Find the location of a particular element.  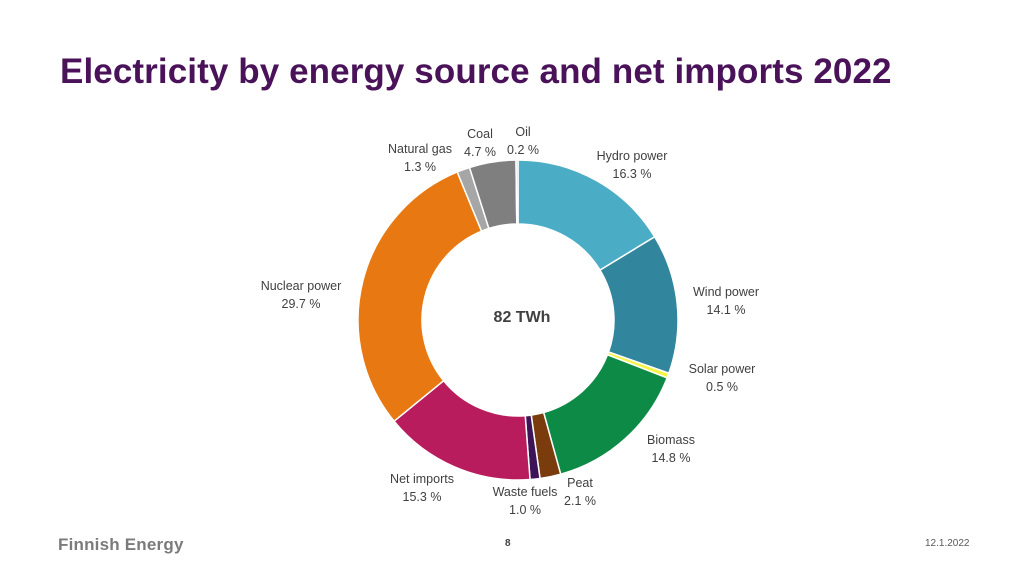

label-value-net-imports: 15.3 % is located at coordinates (422, 497).